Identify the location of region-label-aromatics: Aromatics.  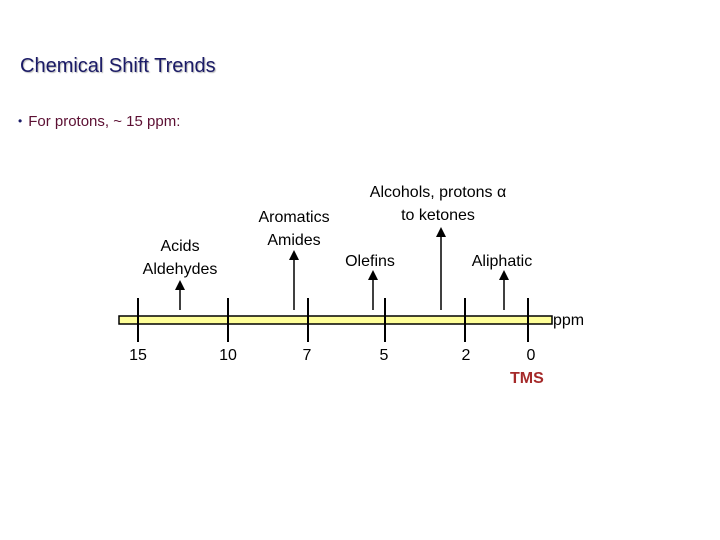
(294, 217).